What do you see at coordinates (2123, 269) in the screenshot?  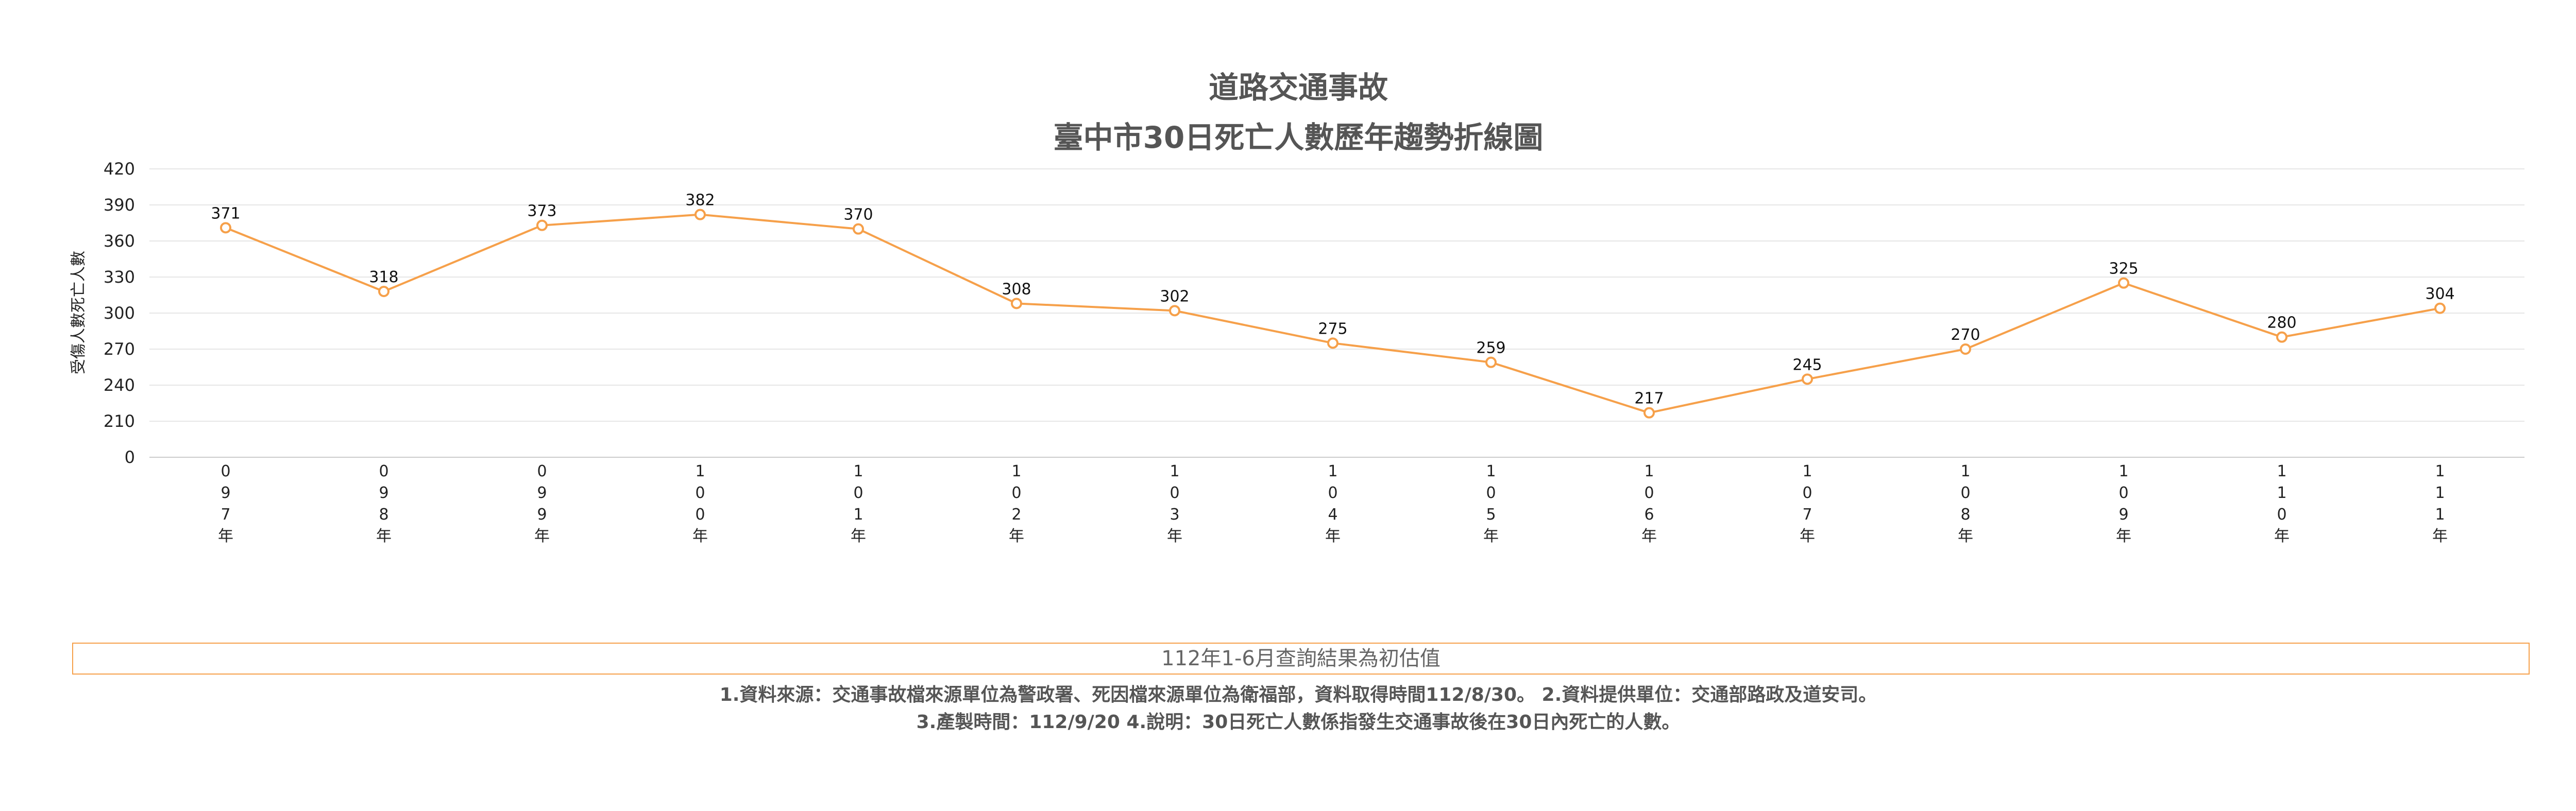 I see `data-label: 325` at bounding box center [2123, 269].